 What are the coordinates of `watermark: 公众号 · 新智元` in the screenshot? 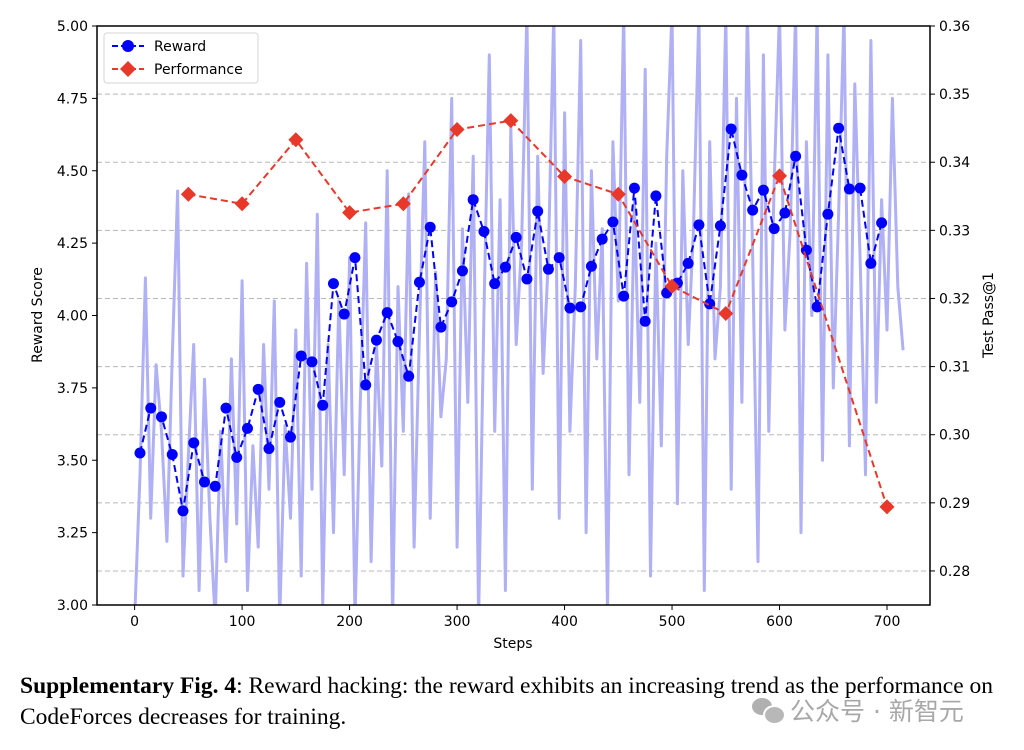 It's located at (858, 710).